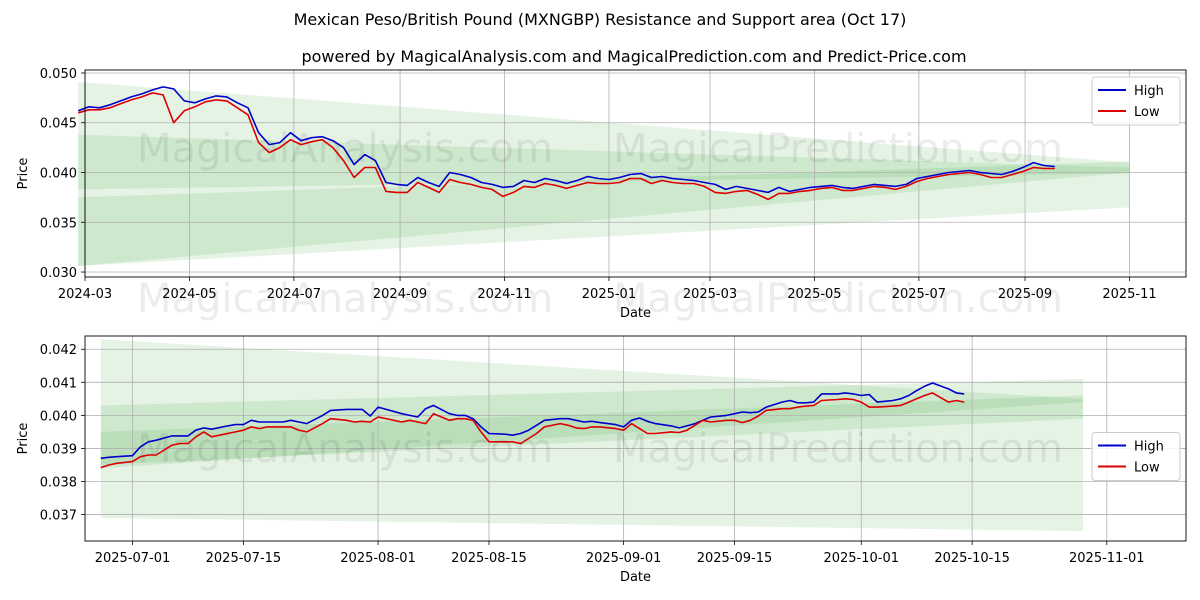 The height and width of the screenshot is (600, 1200). What do you see at coordinates (345, 299) in the screenshot?
I see `watermark-analysis-2: MagicalAnalysis.com` at bounding box center [345, 299].